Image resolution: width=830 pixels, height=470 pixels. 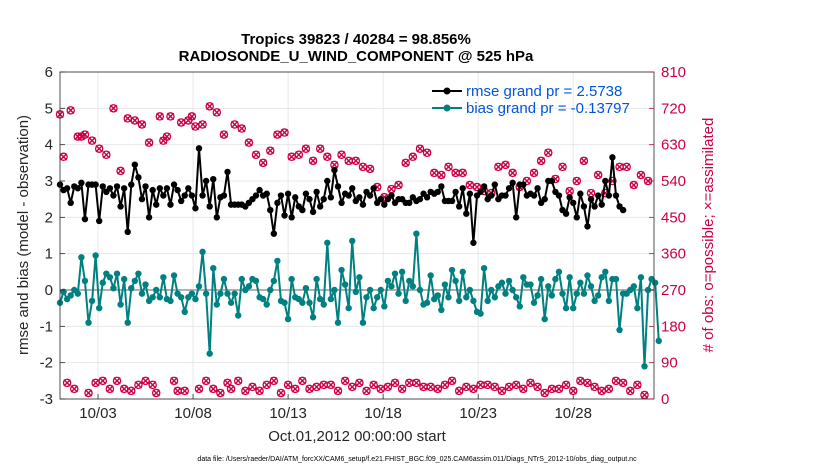 What do you see at coordinates (98, 413) in the screenshot?
I see `x-tick-label: 10/03` at bounding box center [98, 413].